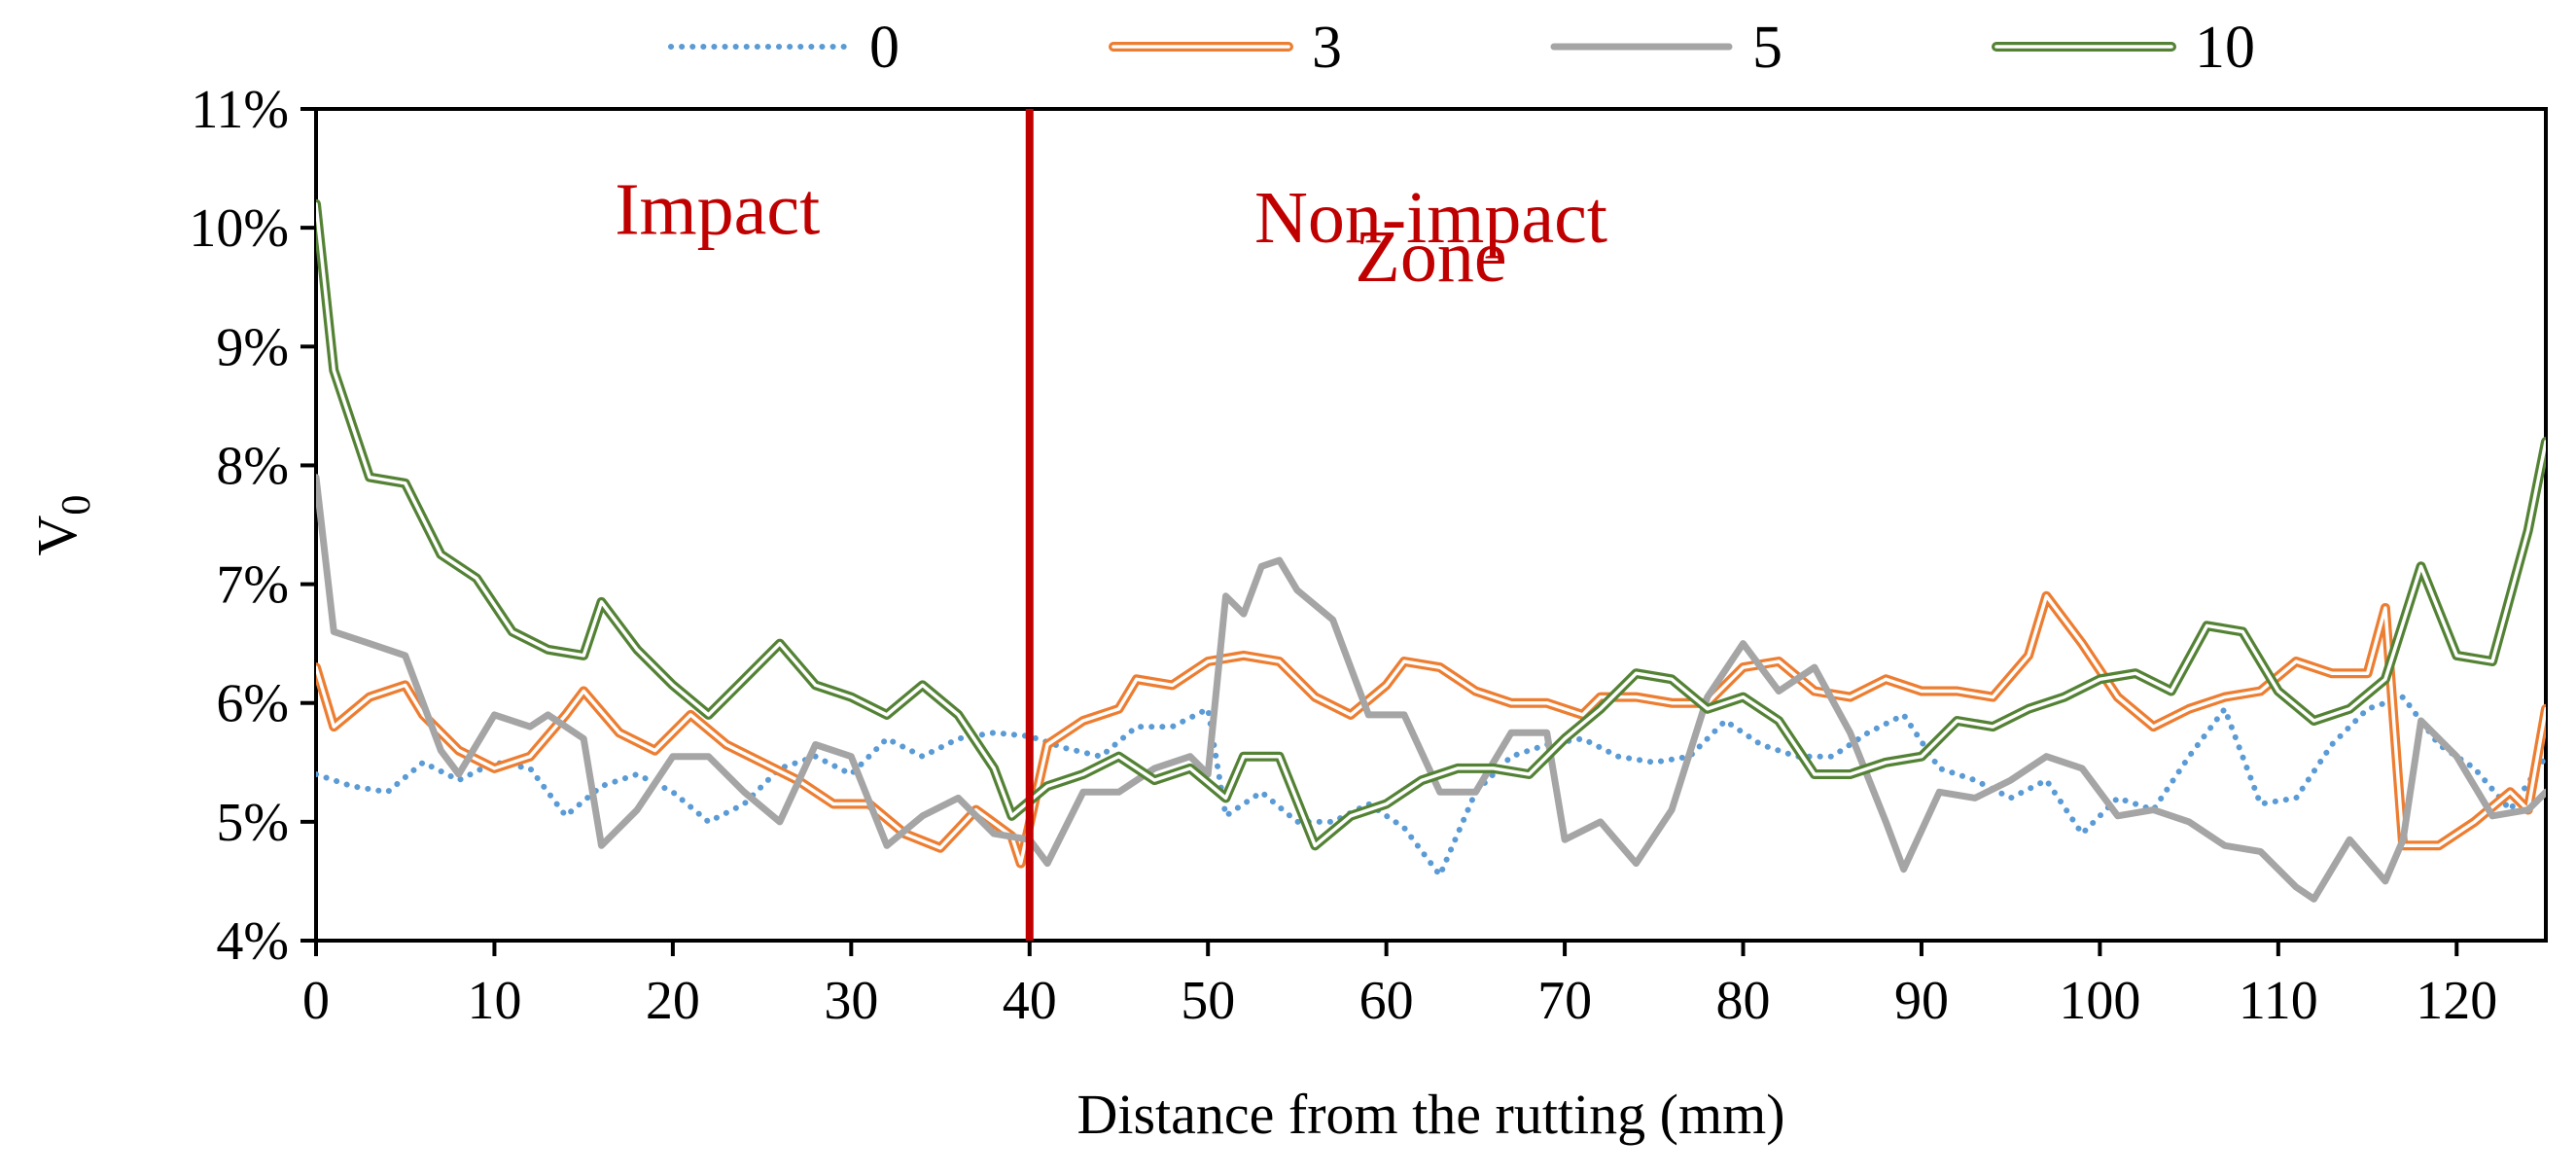 Image resolution: width=2576 pixels, height=1176 pixels. Describe the element at coordinates (1030, 1001) in the screenshot. I see `x-tick-label: 40` at that location.